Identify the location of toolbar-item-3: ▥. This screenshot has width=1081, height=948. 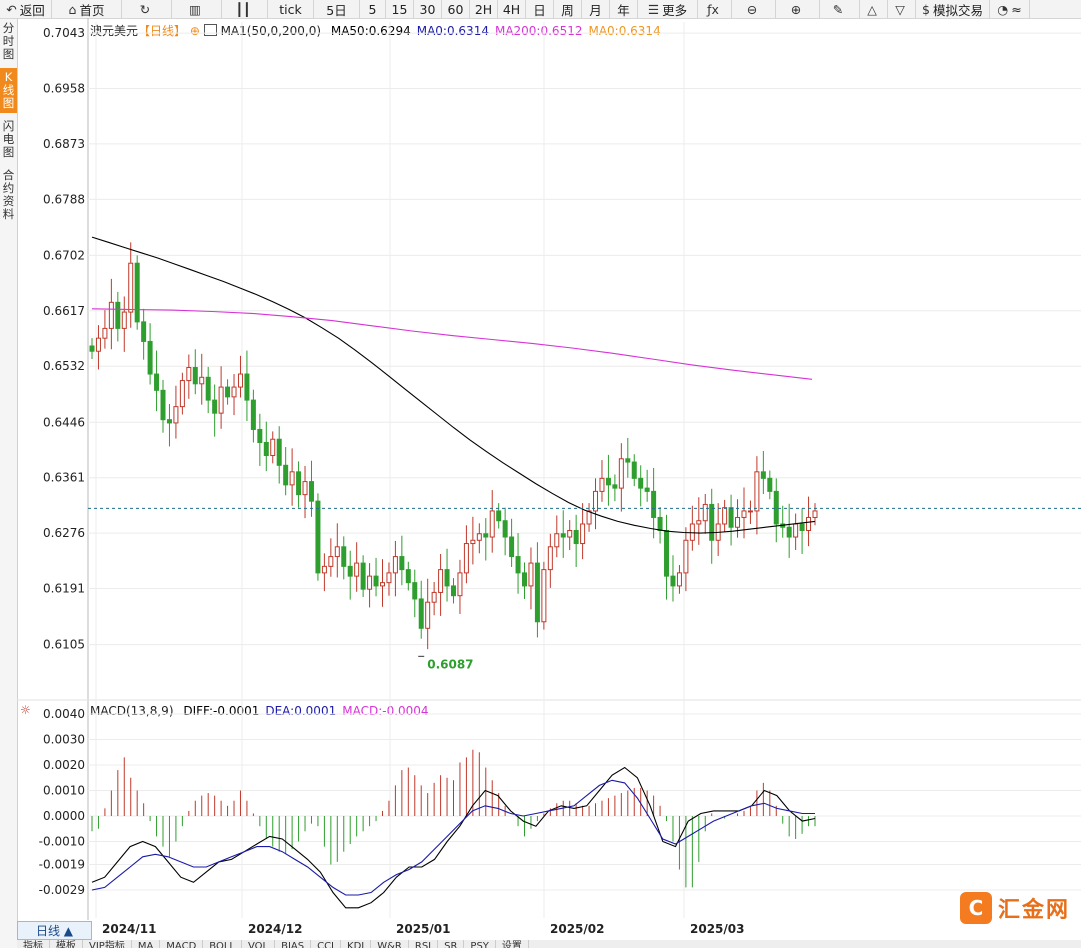
(197, 9).